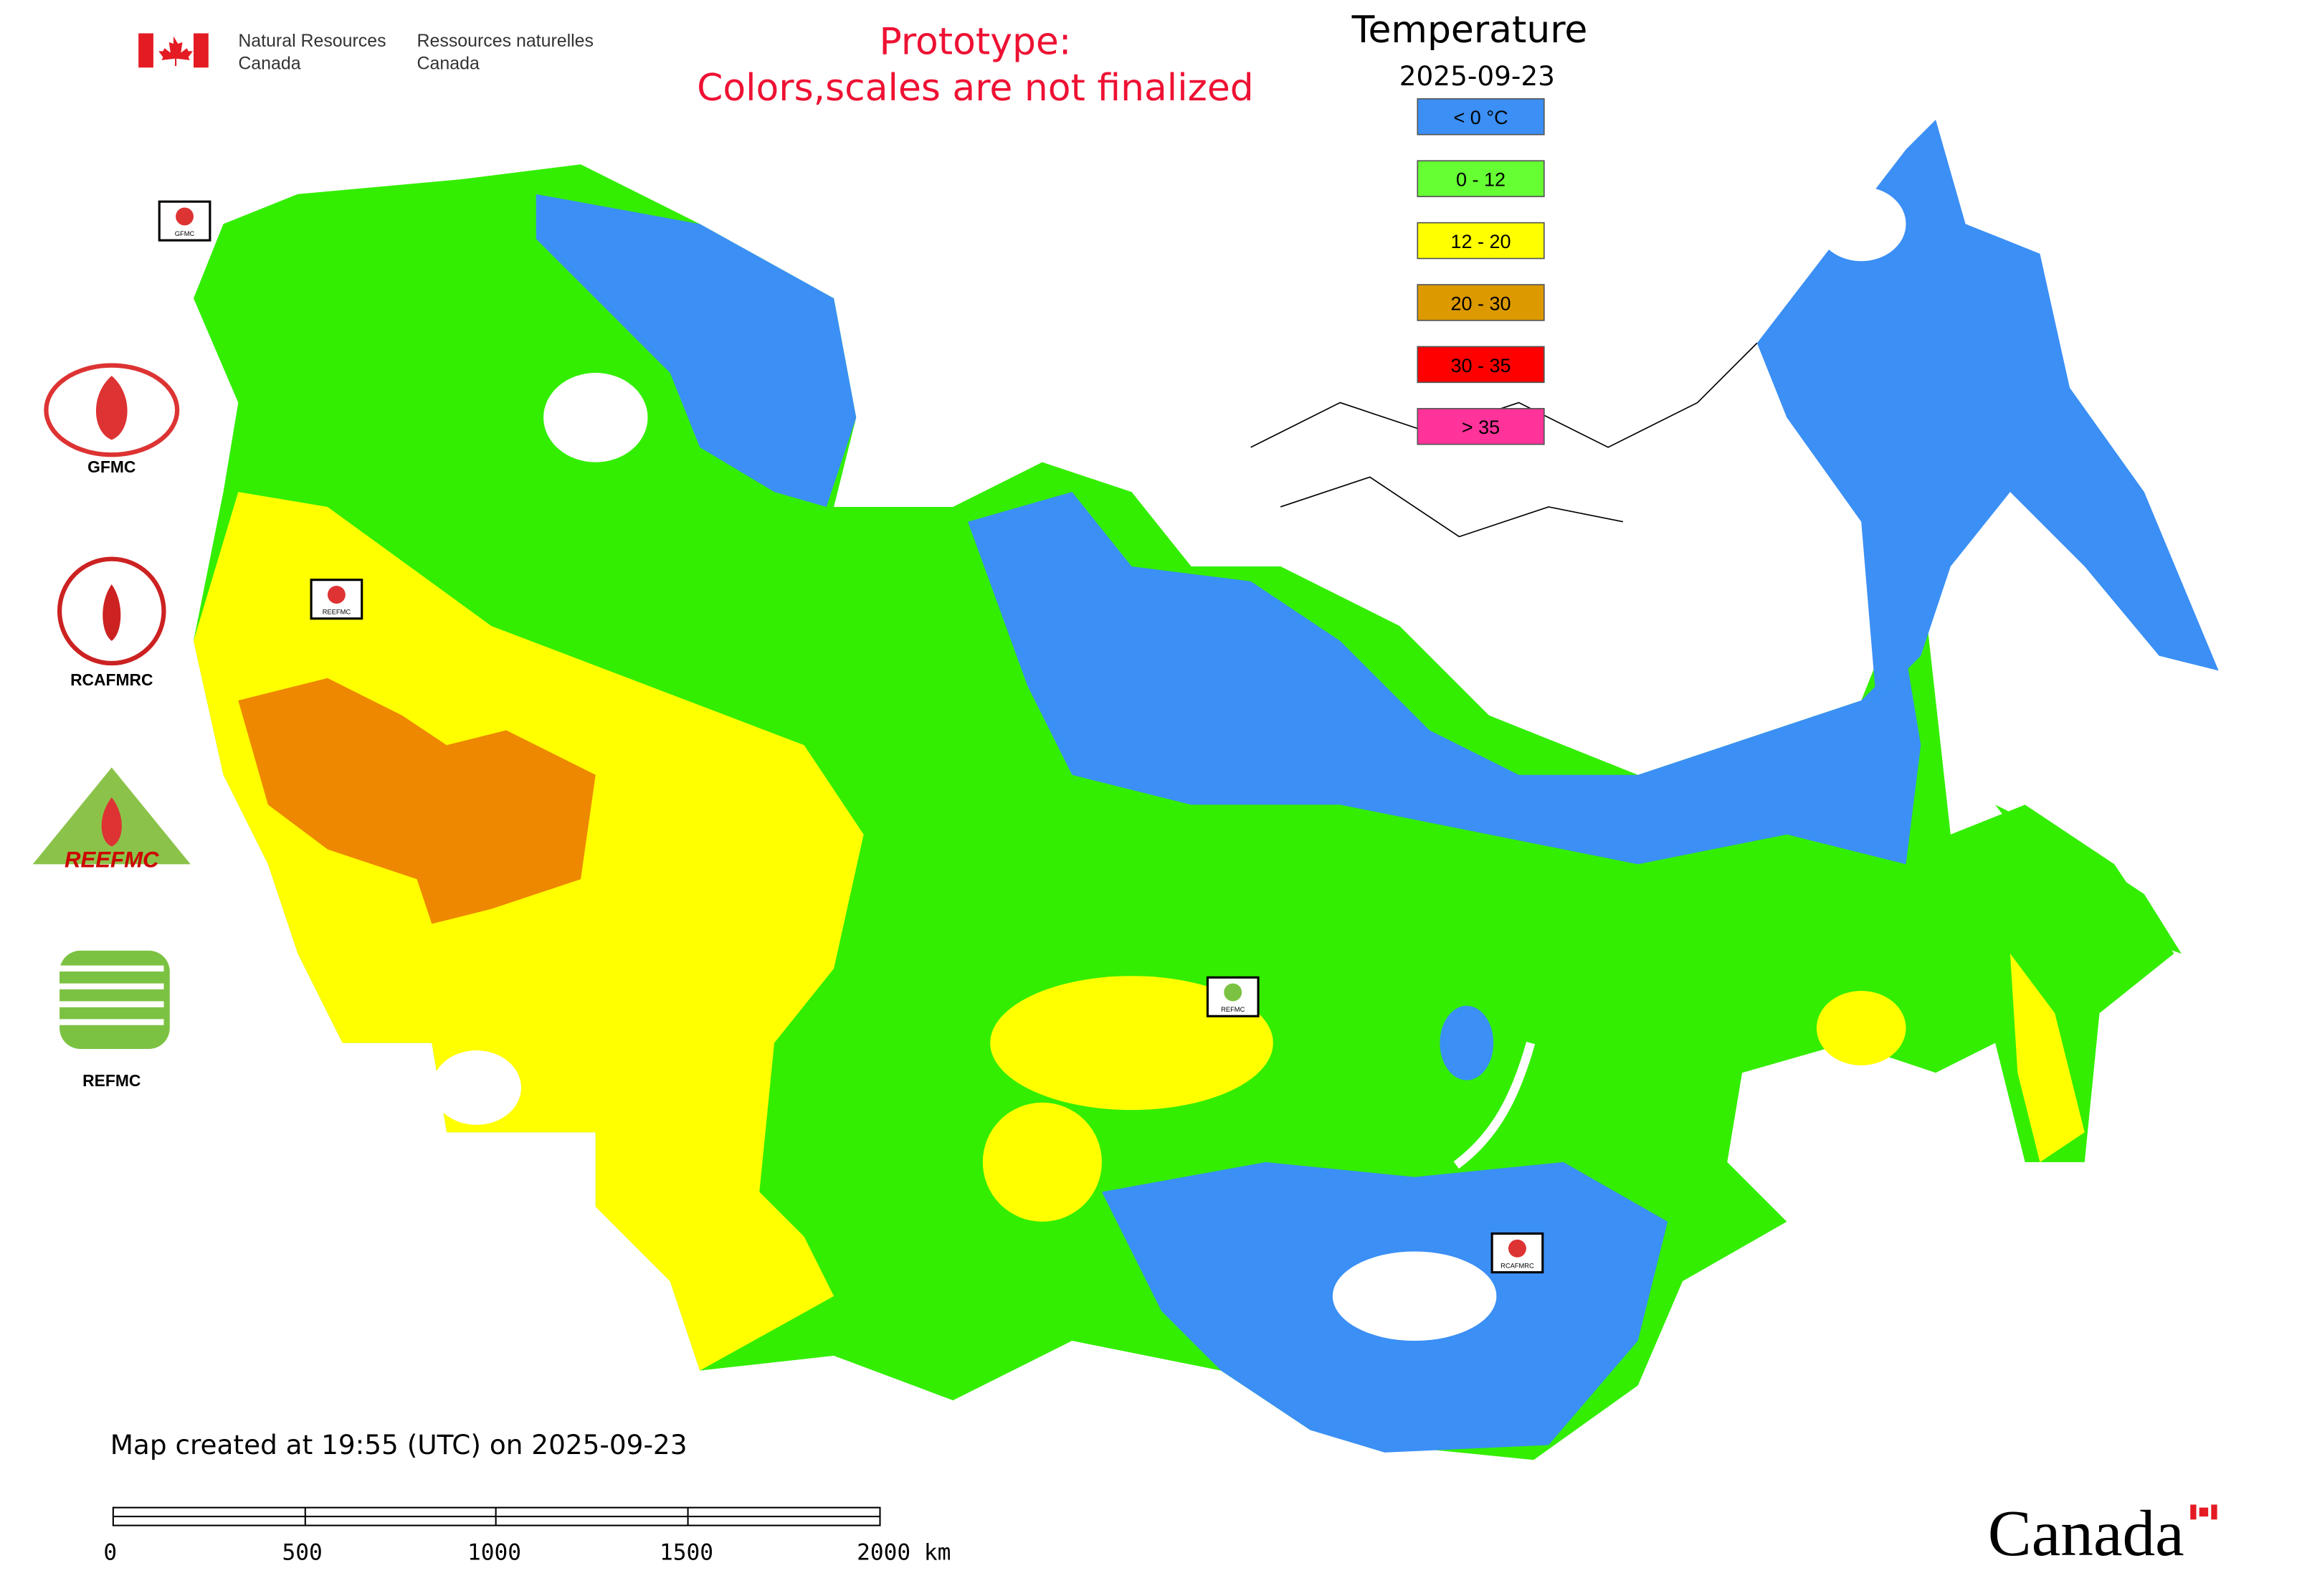  I want to click on legend-label: 12 - 20, so click(1481, 241).